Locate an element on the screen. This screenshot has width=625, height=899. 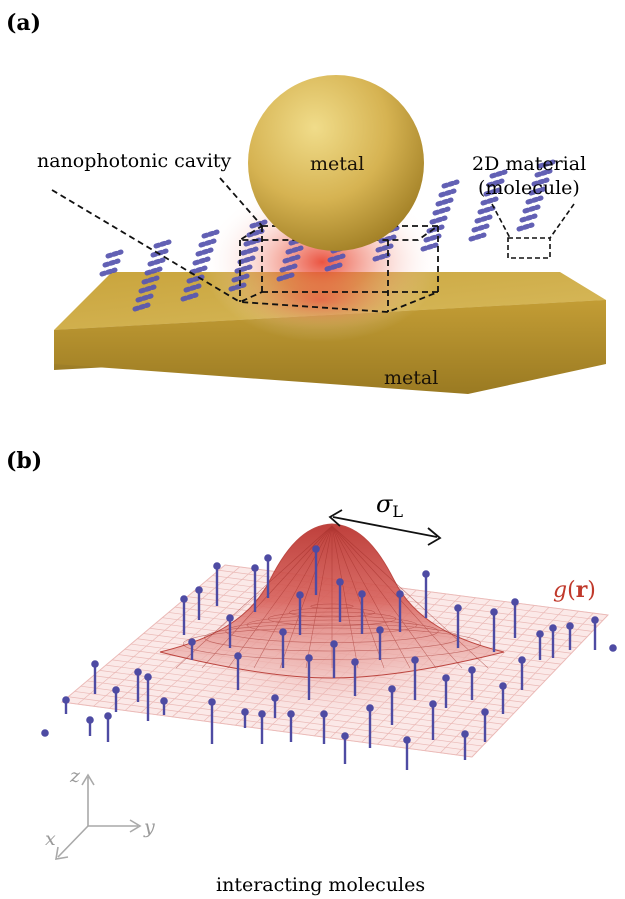
panel-a-label: (a) is located at coordinates (23, 23).